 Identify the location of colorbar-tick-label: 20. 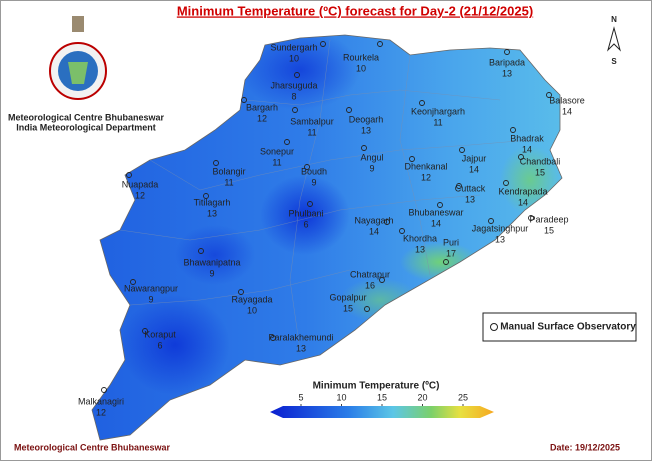
(422, 397).